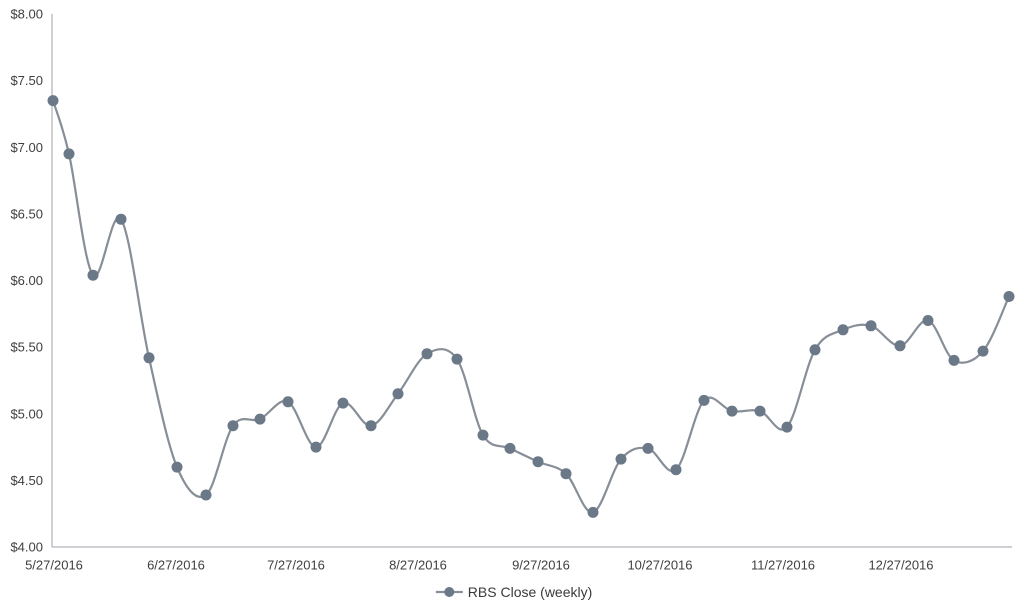 This screenshot has height=615, width=1024. What do you see at coordinates (26, 280) in the screenshot?
I see `y-tick-label: $6.00` at bounding box center [26, 280].